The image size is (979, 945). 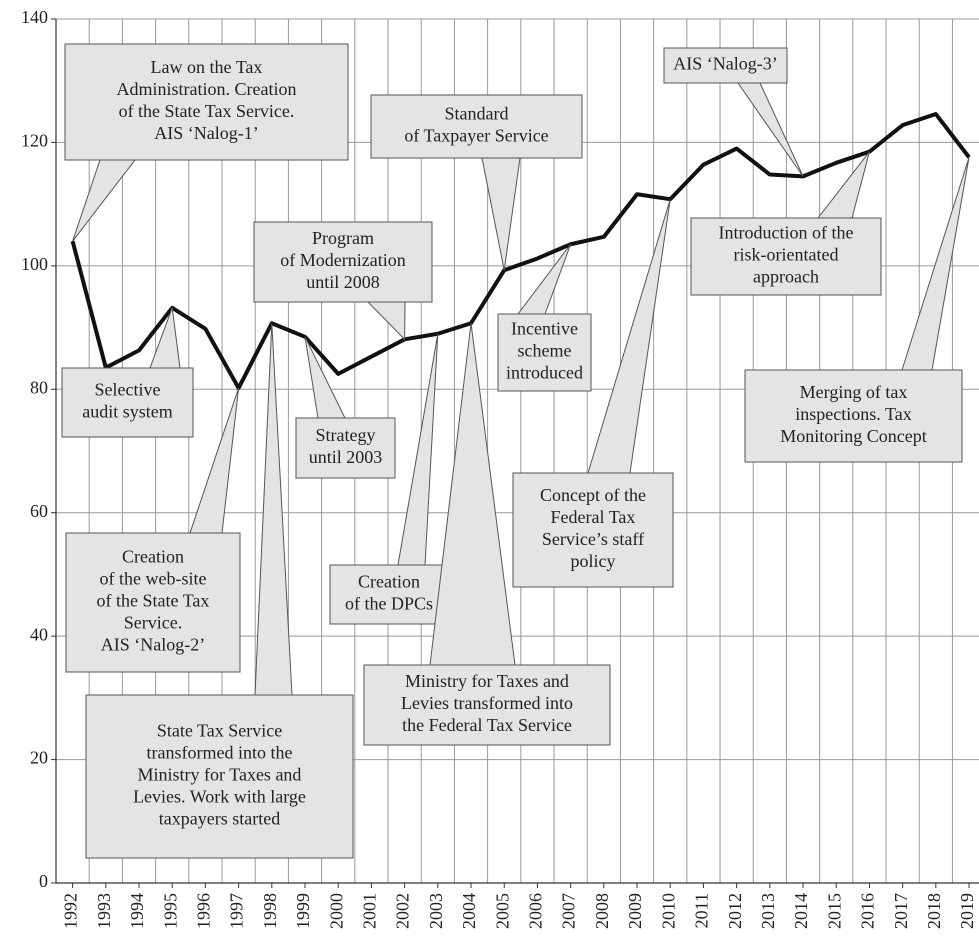 I want to click on y-tick-label: 80, so click(x=39, y=387).